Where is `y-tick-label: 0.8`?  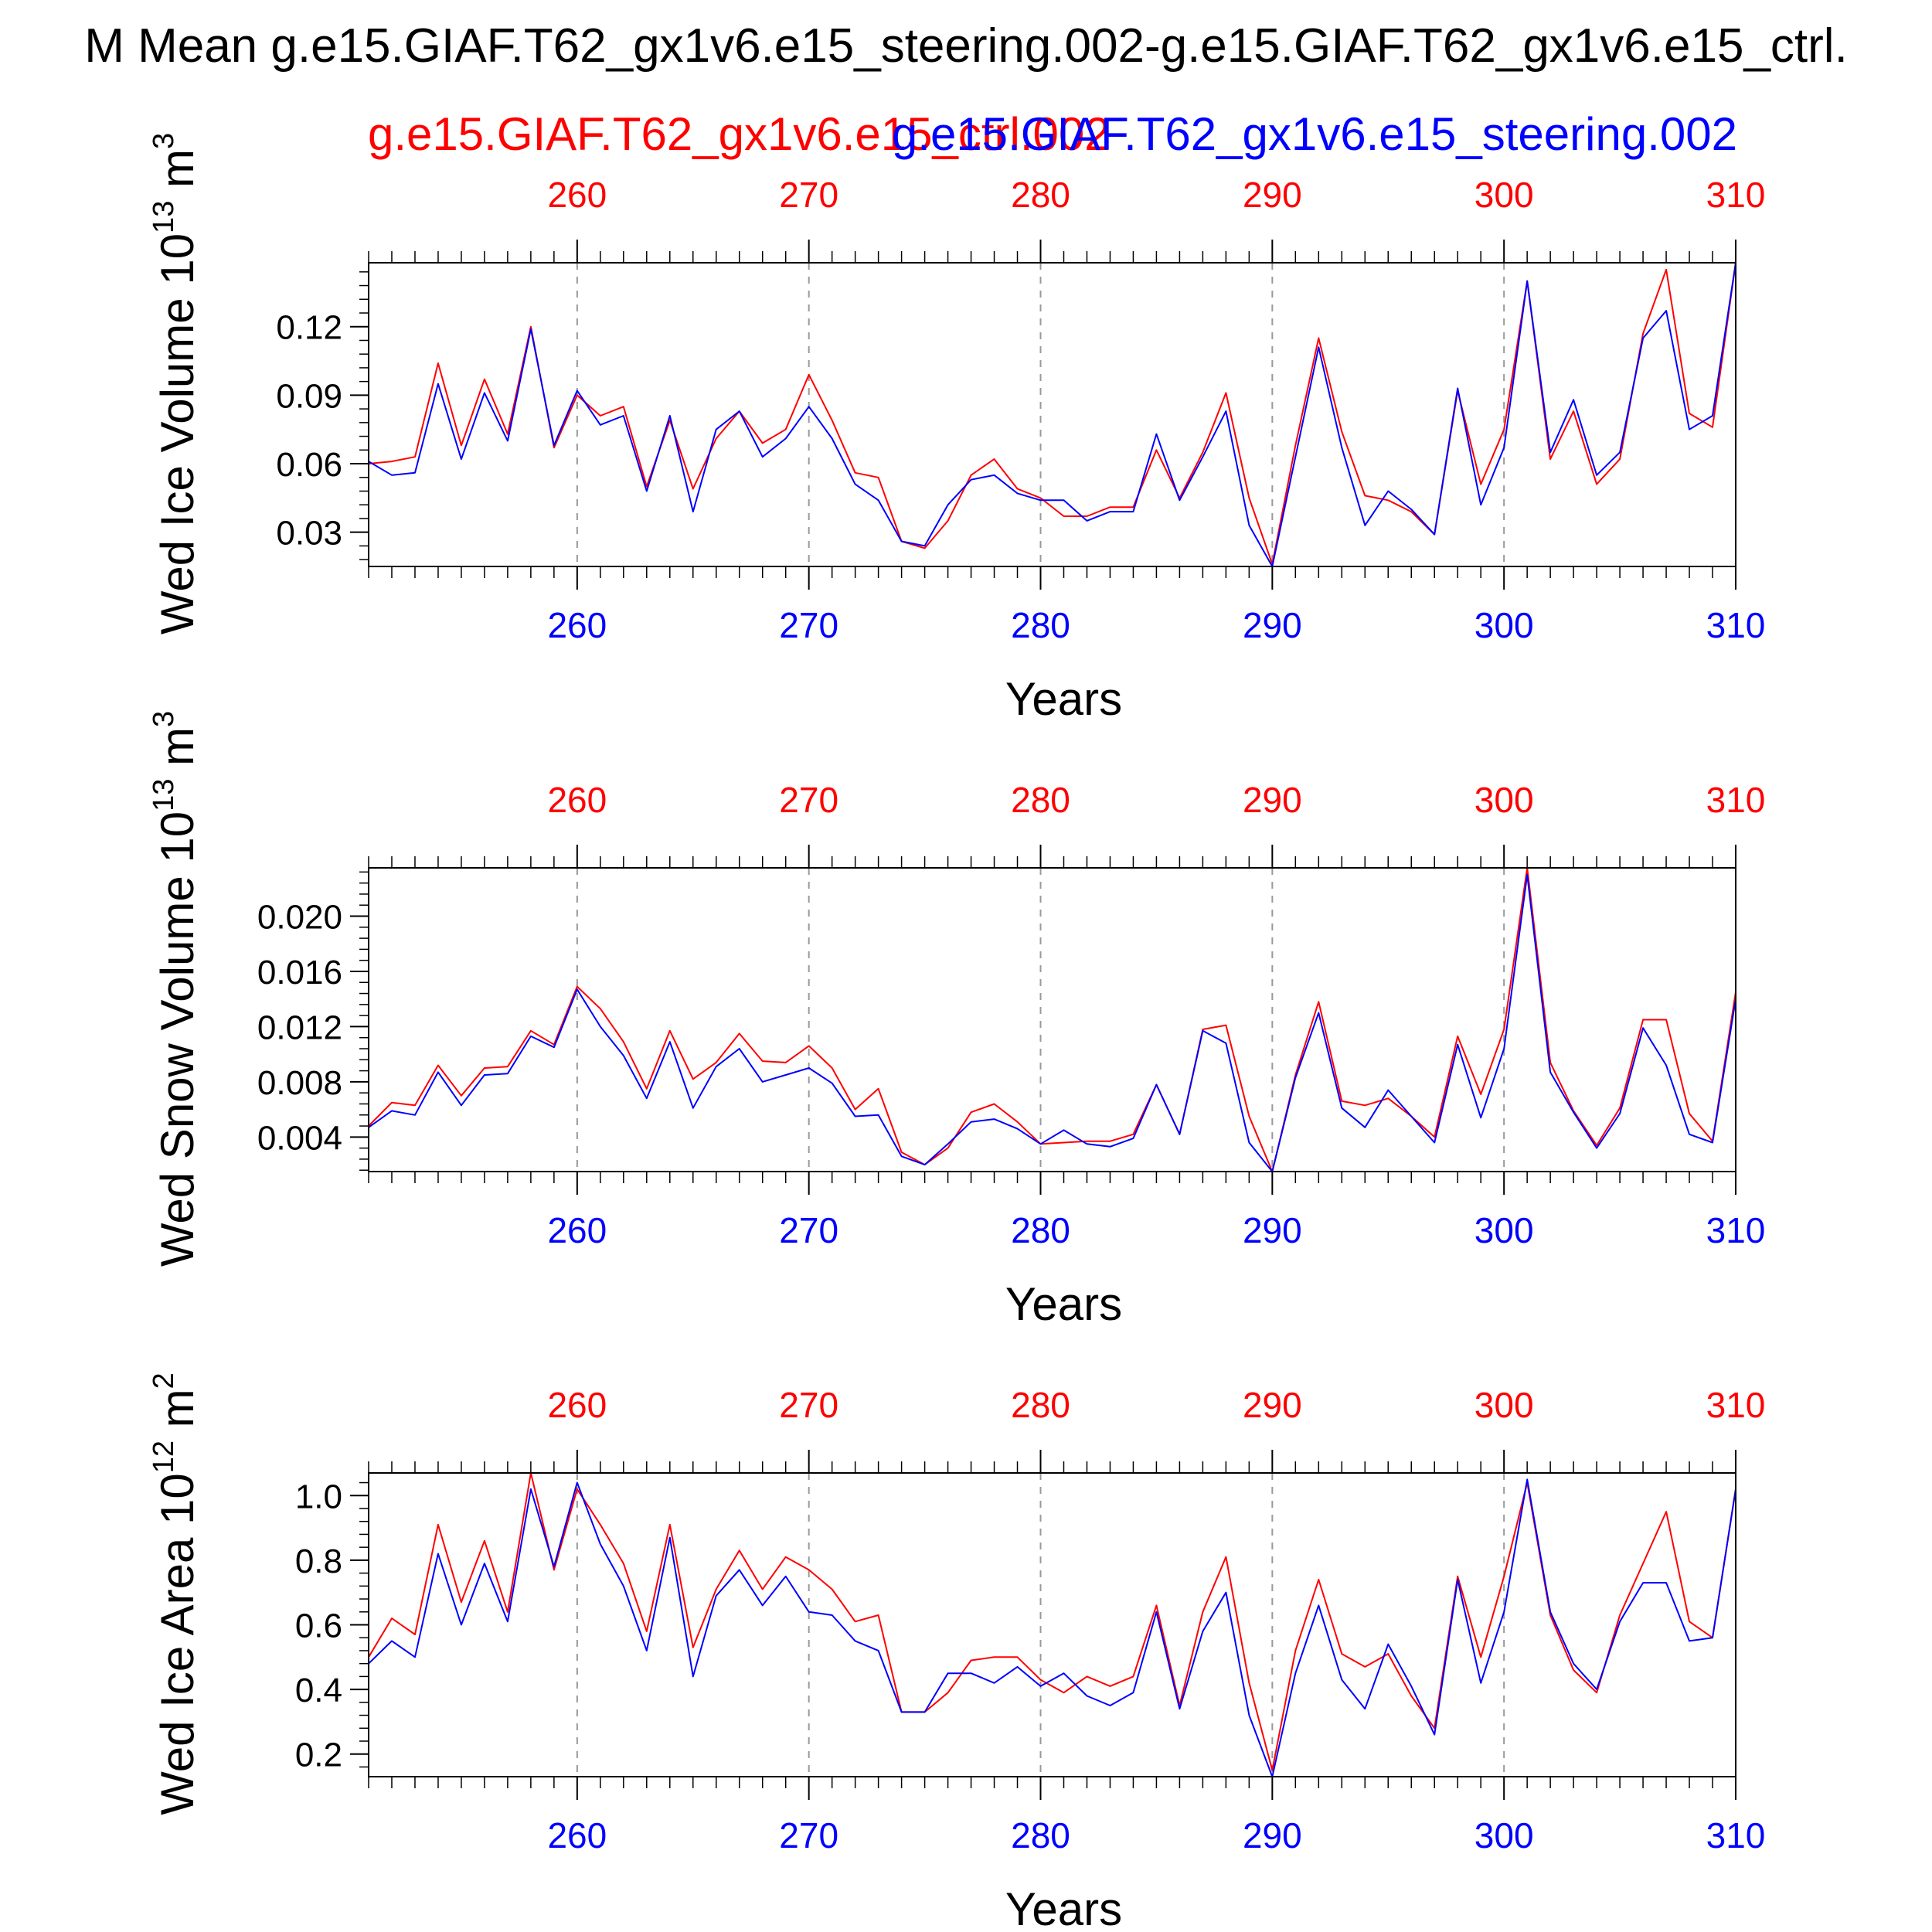 y-tick-label: 0.8 is located at coordinates (319, 1561).